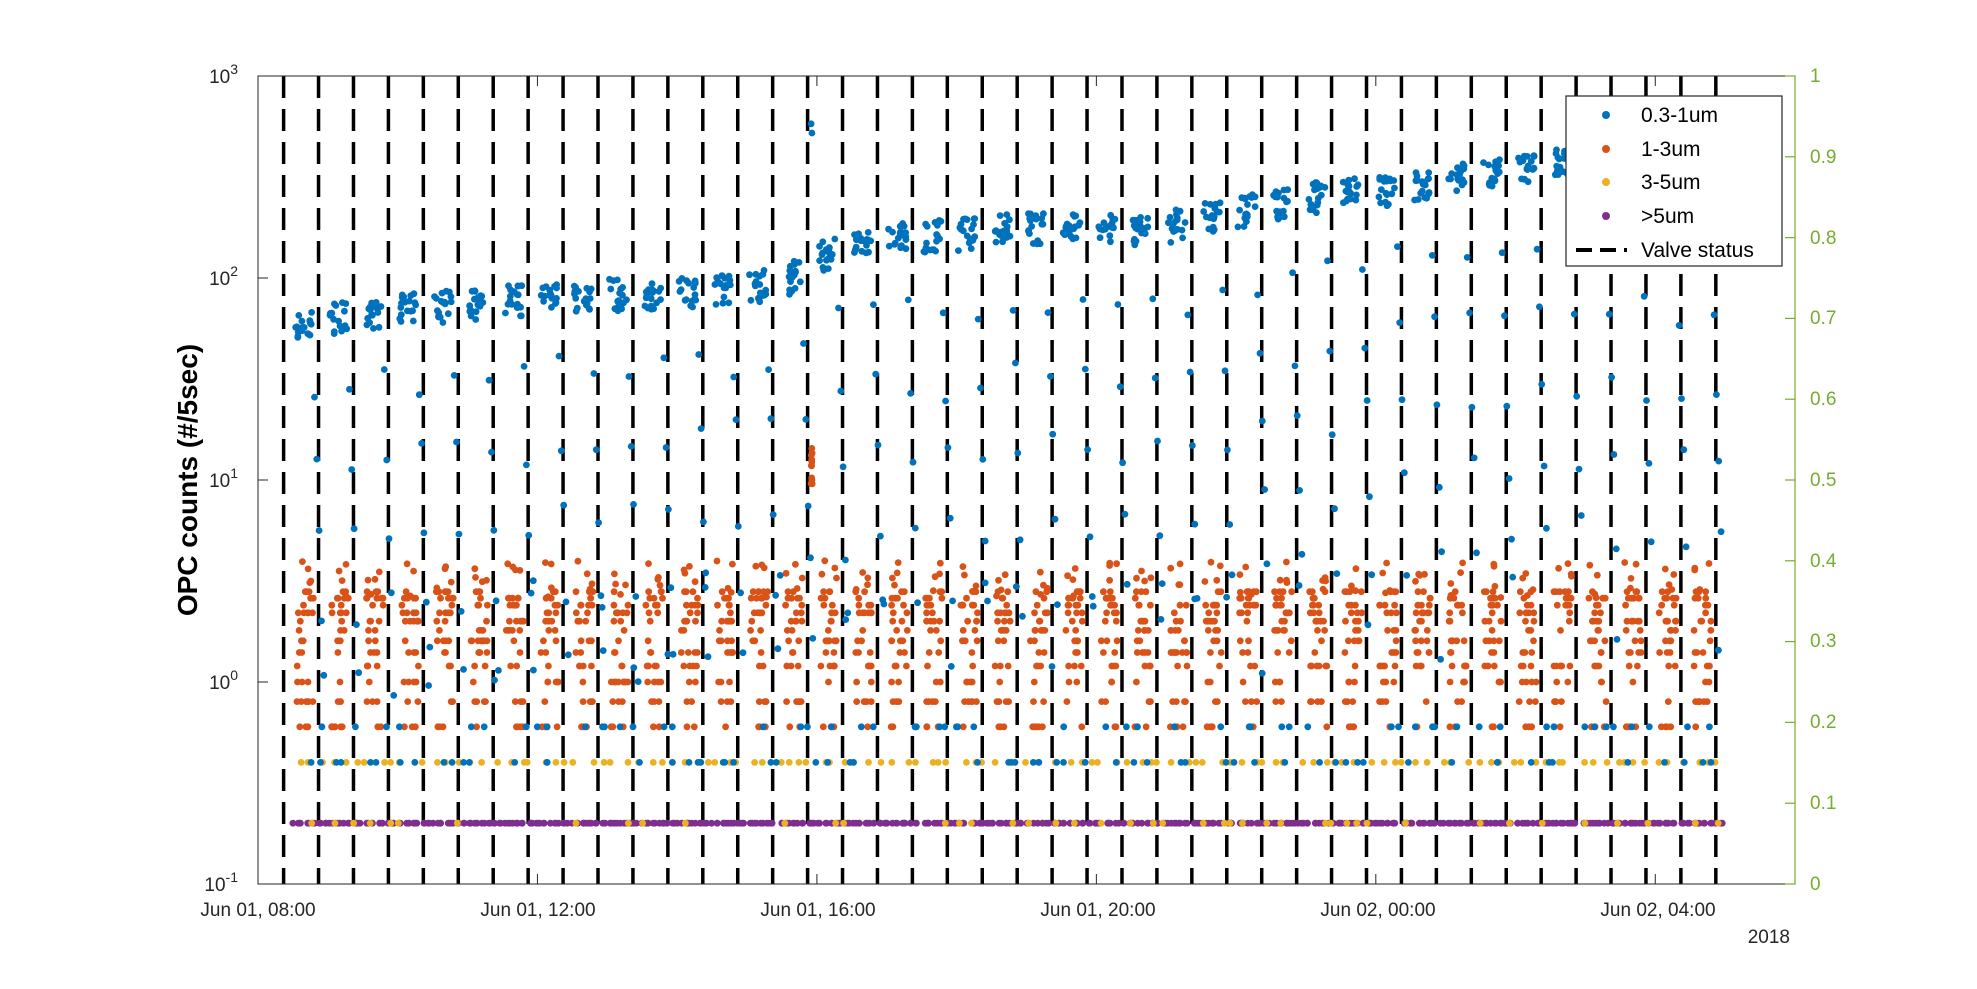 The width and height of the screenshot is (1977, 989). Describe the element at coordinates (1651, 182) in the screenshot. I see `legend-item: 3-5um` at that location.